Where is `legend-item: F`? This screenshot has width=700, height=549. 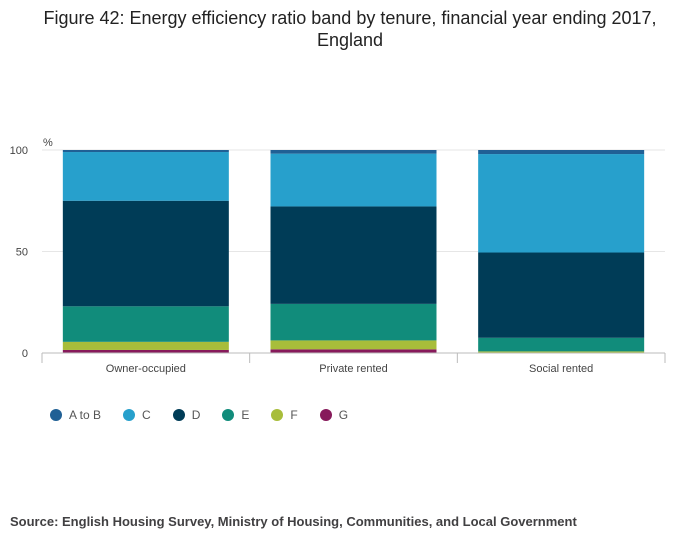 legend-item: F is located at coordinates (284, 415).